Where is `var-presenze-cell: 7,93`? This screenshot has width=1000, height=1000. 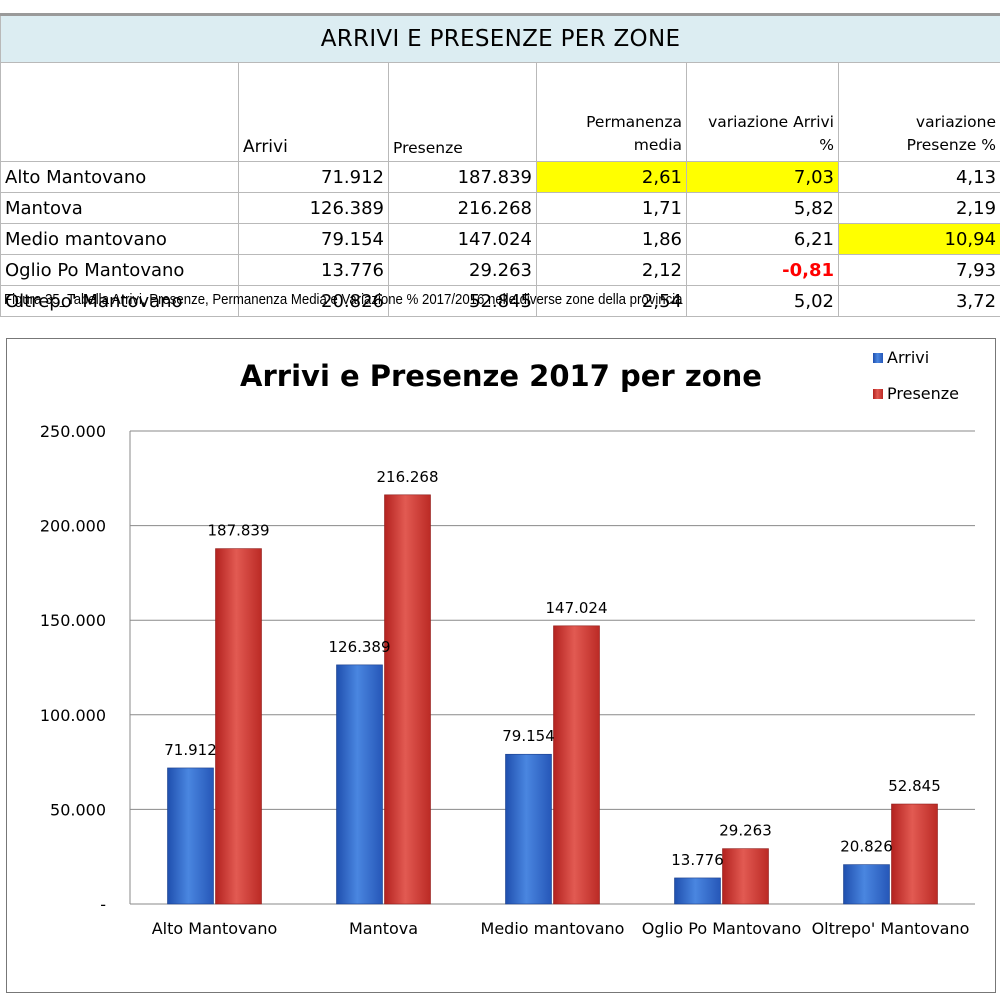 var-presenze-cell: 7,93 is located at coordinates (918, 270).